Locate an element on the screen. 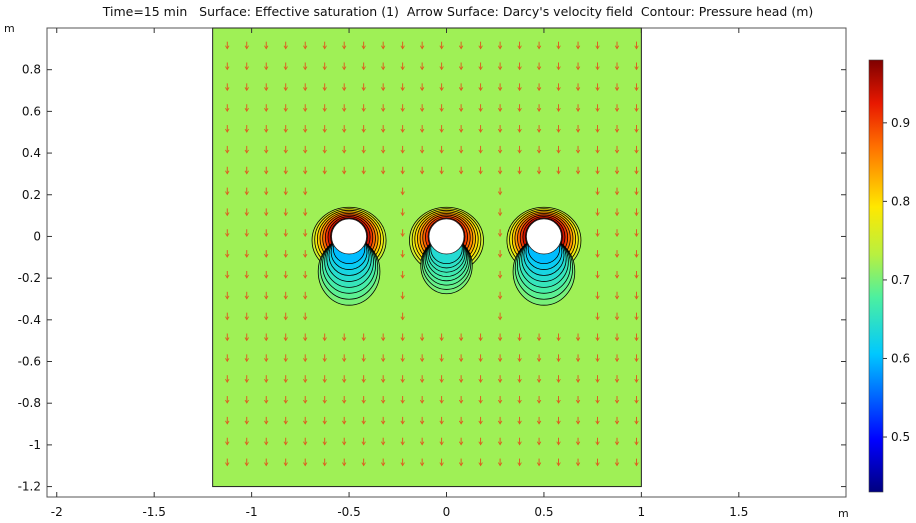 The height and width of the screenshot is (523, 916). x-axis-unit-label: m is located at coordinates (843, 513).